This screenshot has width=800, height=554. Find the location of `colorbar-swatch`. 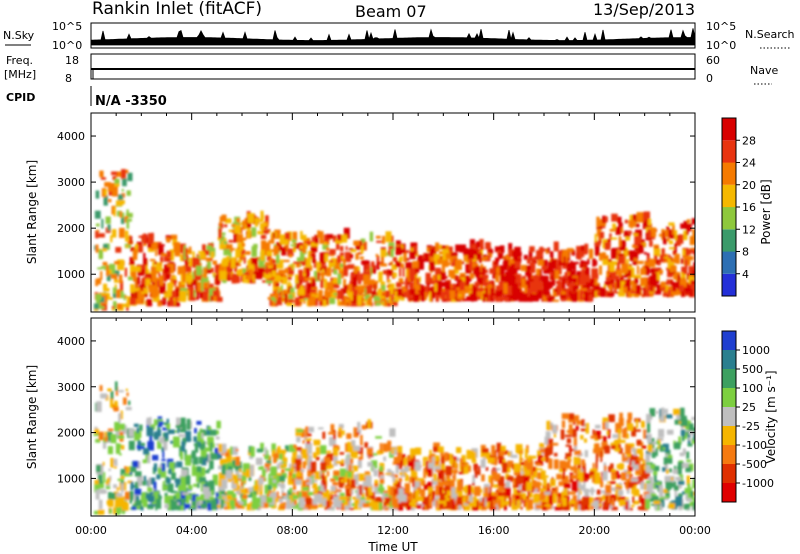

colorbar-swatch is located at coordinates (729, 129).